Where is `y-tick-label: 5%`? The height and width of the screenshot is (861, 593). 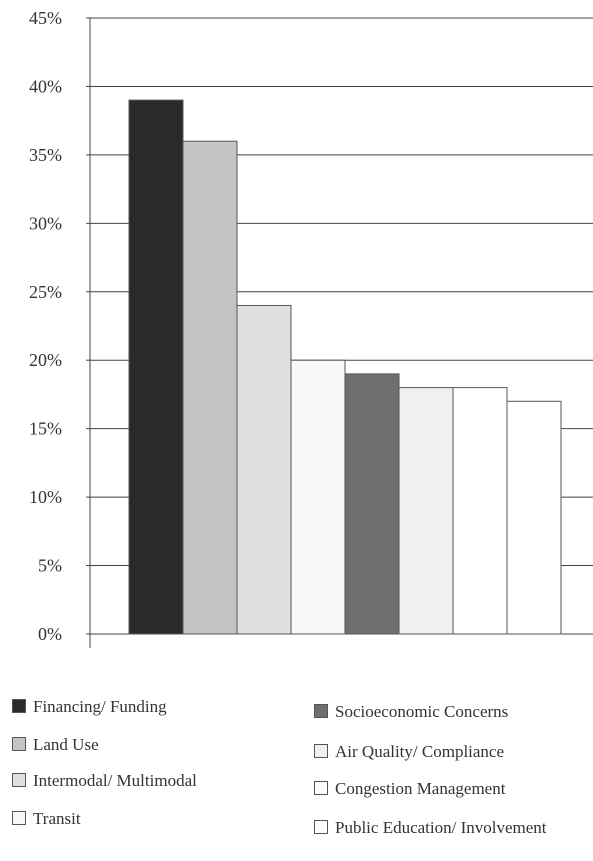 y-tick-label: 5% is located at coordinates (50, 566).